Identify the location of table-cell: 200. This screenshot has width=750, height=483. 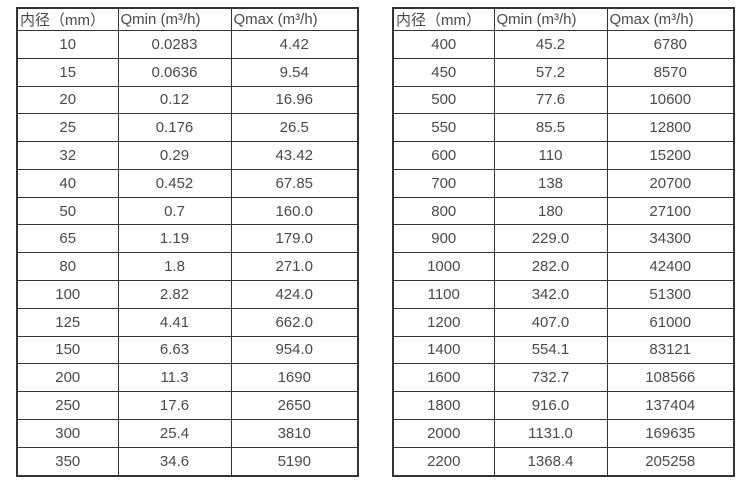
(67, 378).